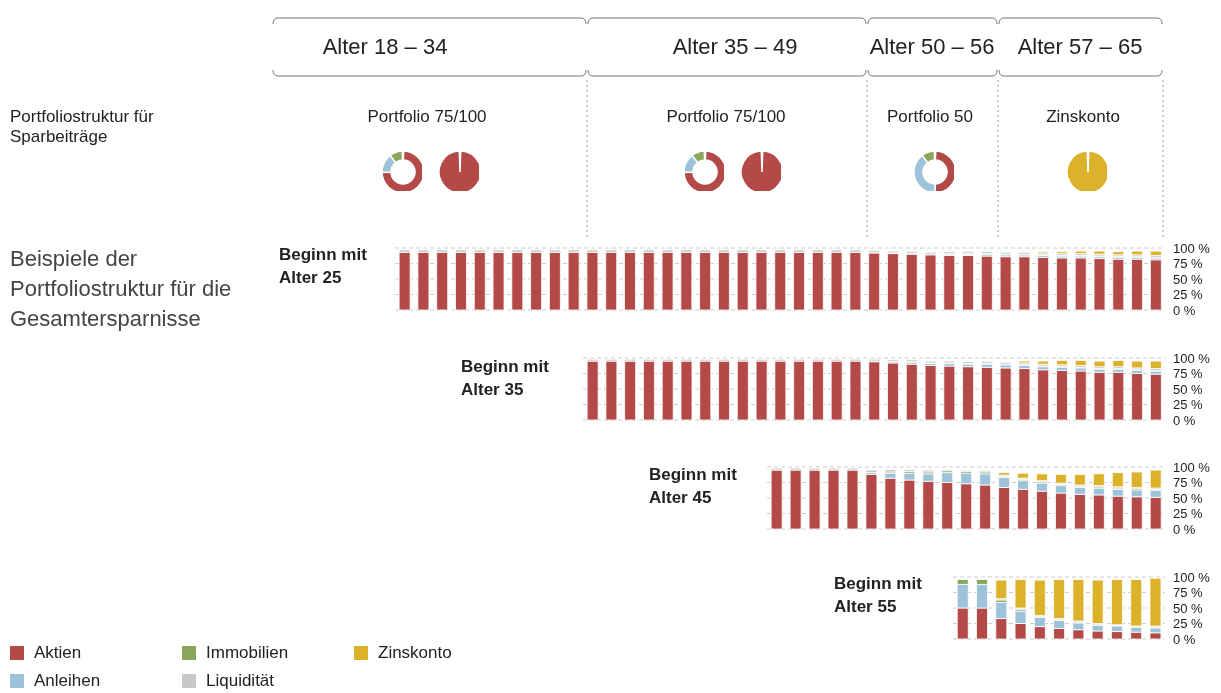 This screenshot has width=1221, height=693. I want to click on text: Beginn mit Alter 45, so click(693, 486).